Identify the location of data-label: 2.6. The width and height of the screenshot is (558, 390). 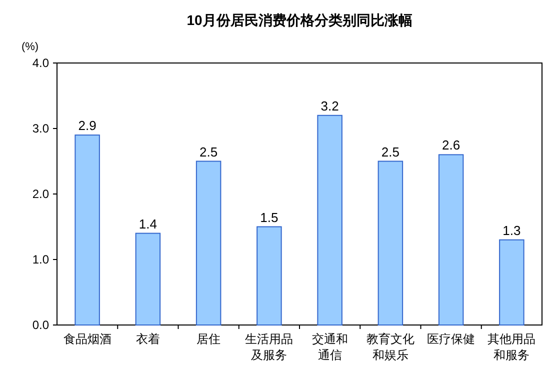
(451, 145).